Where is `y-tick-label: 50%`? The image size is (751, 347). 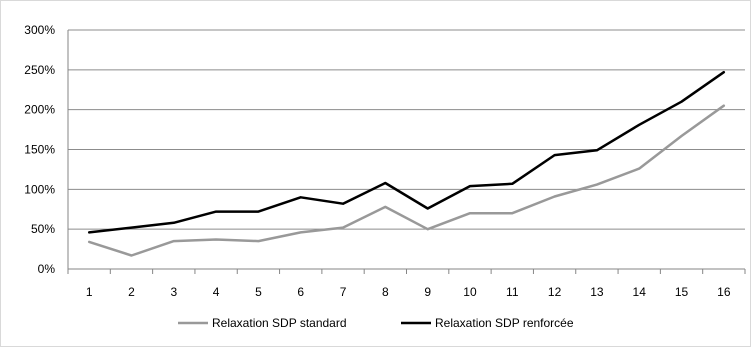 y-tick-label: 50% is located at coordinates (43, 229).